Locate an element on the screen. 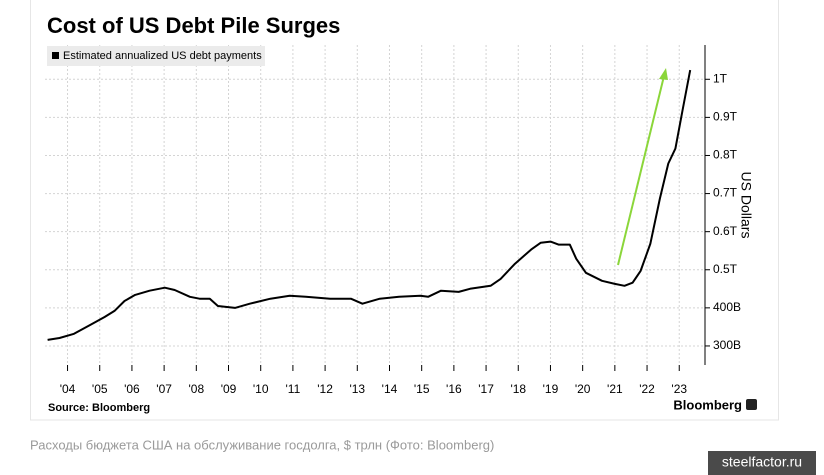 The width and height of the screenshot is (824, 475). x-tick-label: '06 is located at coordinates (132, 389).